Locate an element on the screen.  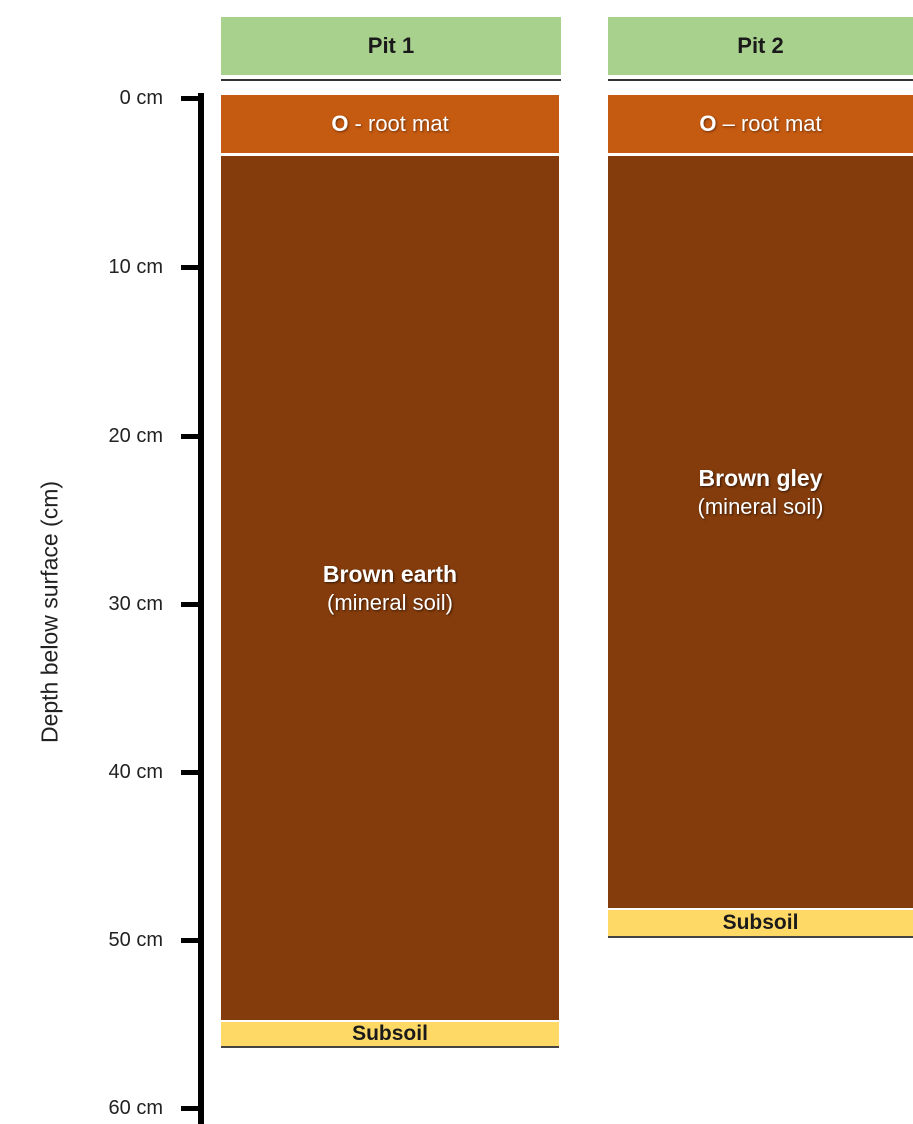
pit-1-o-layer-symbol: O is located at coordinates (340, 123).